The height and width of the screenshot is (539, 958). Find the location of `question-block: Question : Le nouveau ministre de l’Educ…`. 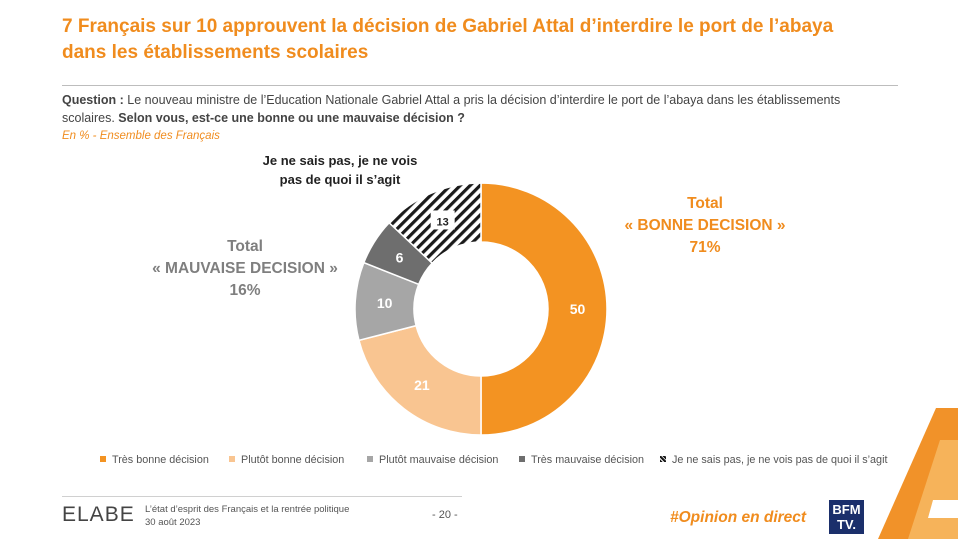

question-block: Question : Le nouveau ministre de l’Educ… is located at coordinates (472, 109).